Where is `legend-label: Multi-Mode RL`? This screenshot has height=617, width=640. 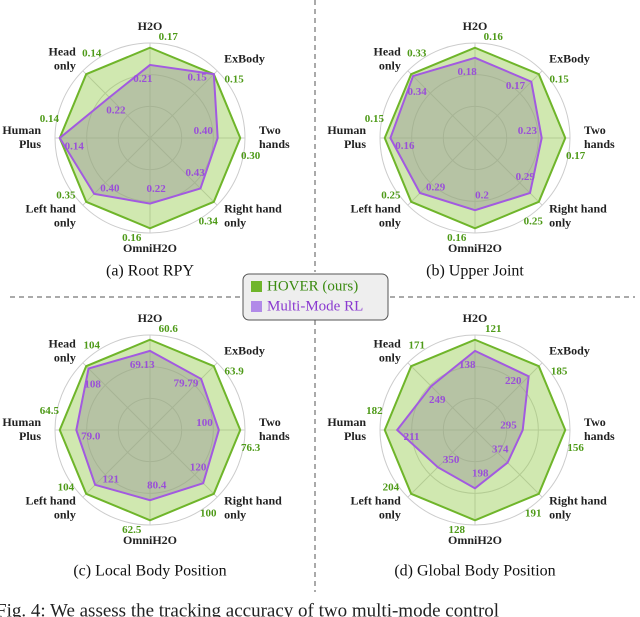
legend-label: Multi-Mode RL is located at coordinates (315, 306).